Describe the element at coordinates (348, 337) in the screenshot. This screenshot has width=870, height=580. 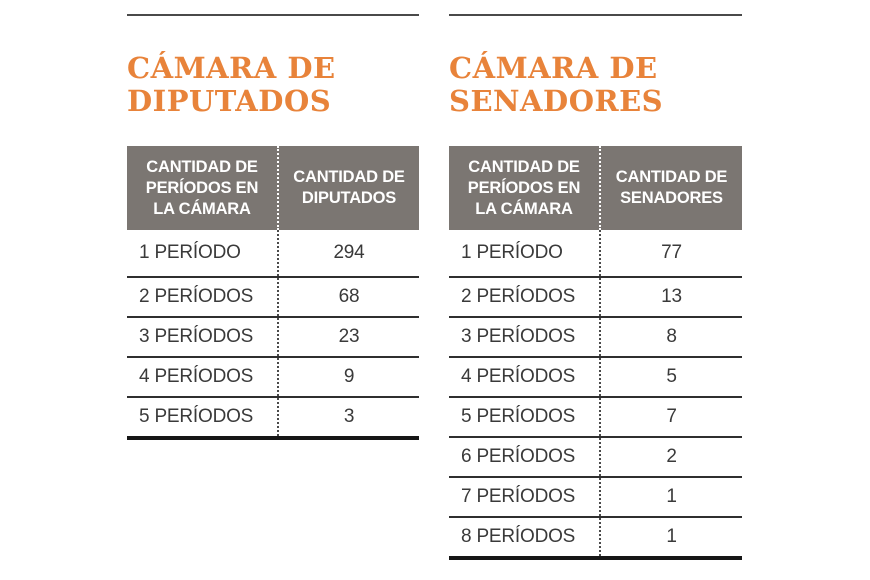
I see `count-cell: 23` at that location.